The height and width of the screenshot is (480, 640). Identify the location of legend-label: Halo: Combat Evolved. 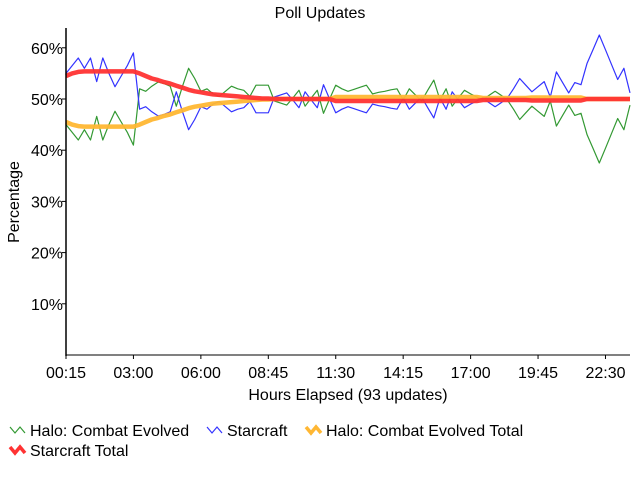
(109, 431).